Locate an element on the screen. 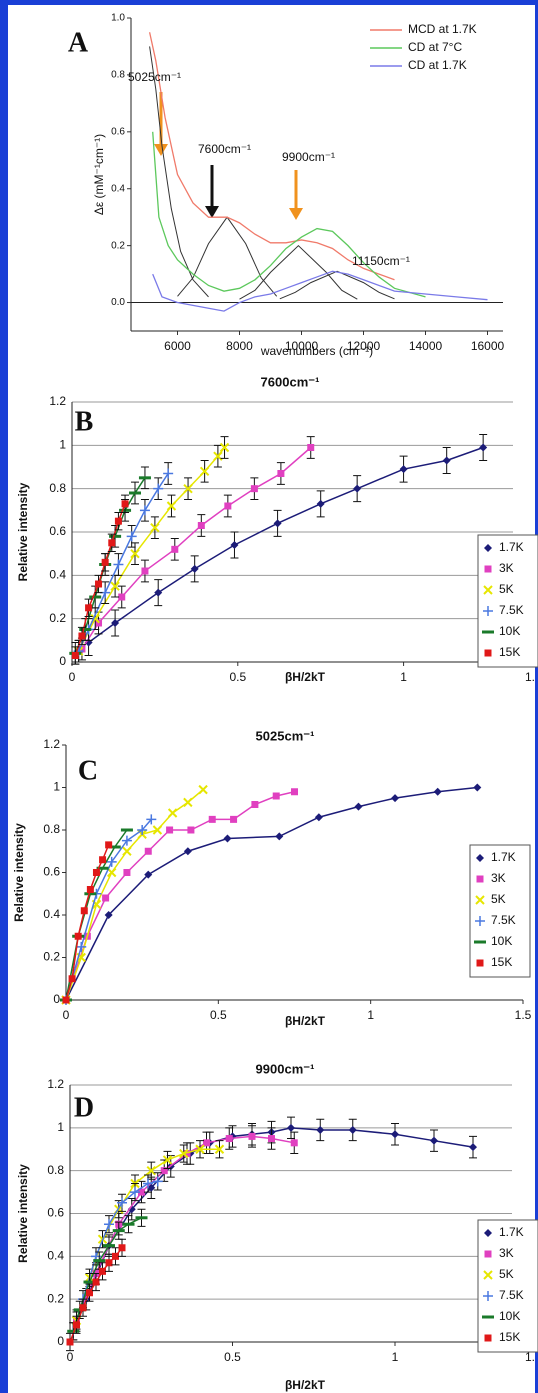  frame-top is located at coordinates (269, 2).